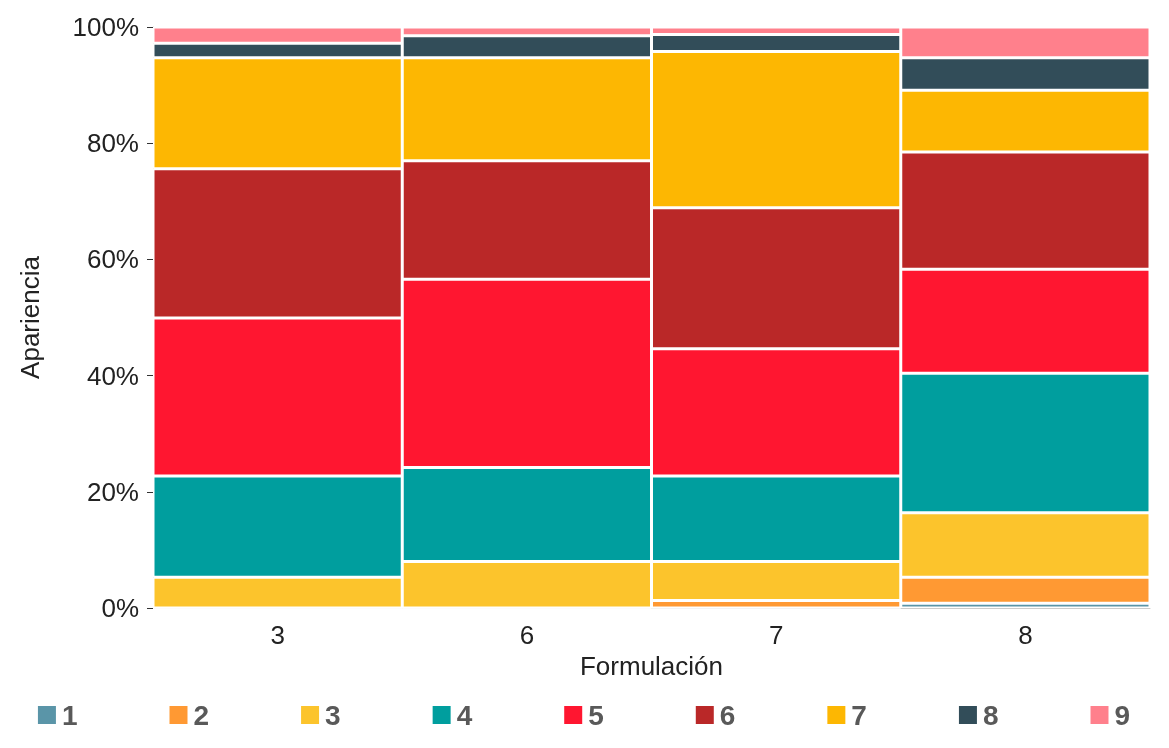  I want to click on x-tick-label: 7, so click(776, 635).